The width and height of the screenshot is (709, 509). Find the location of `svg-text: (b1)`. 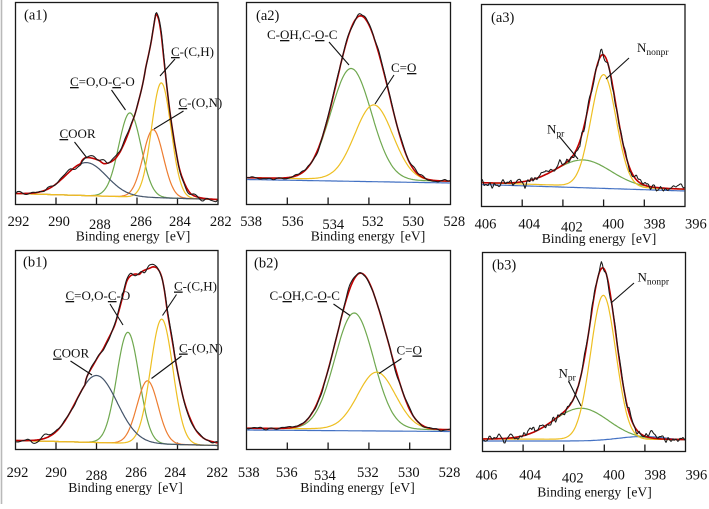

svg-text: (b1) is located at coordinates (35, 263).